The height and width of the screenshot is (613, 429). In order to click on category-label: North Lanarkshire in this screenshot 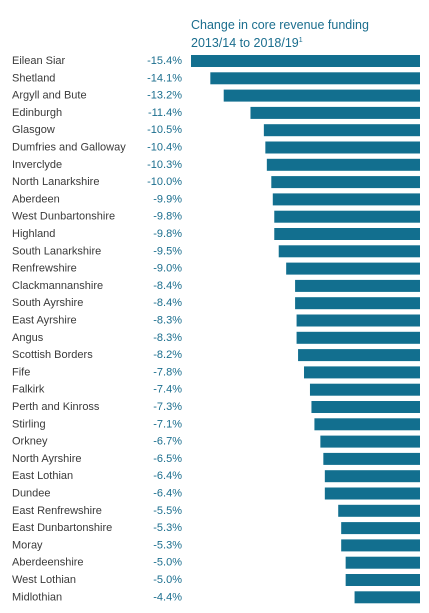, I will do `click(55, 182)`.